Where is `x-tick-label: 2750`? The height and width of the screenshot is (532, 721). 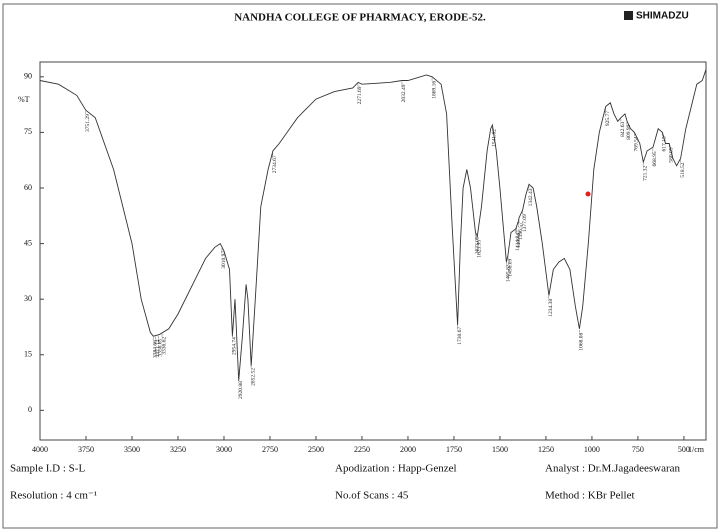 x-tick-label: 2750 is located at coordinates (270, 449).